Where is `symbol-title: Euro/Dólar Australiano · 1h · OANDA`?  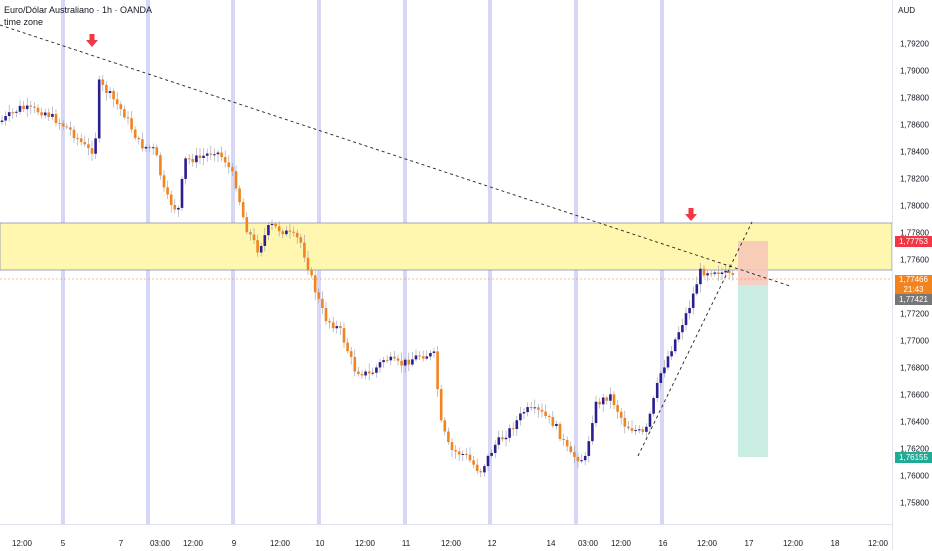
symbol-title: Euro/Dólar Australiano · 1h · OANDA is located at coordinates (78, 10).